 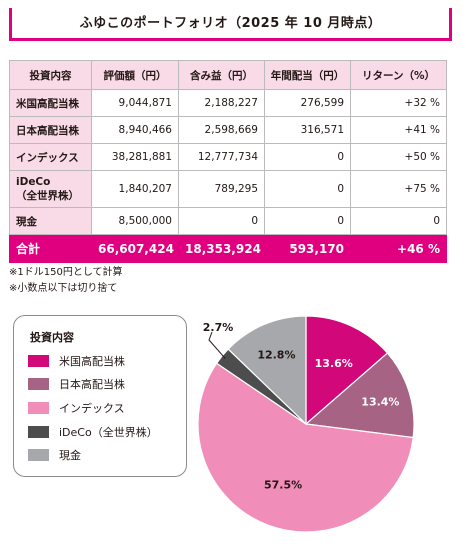 I want to click on cell-gain: 2,188,227, so click(x=221, y=103).